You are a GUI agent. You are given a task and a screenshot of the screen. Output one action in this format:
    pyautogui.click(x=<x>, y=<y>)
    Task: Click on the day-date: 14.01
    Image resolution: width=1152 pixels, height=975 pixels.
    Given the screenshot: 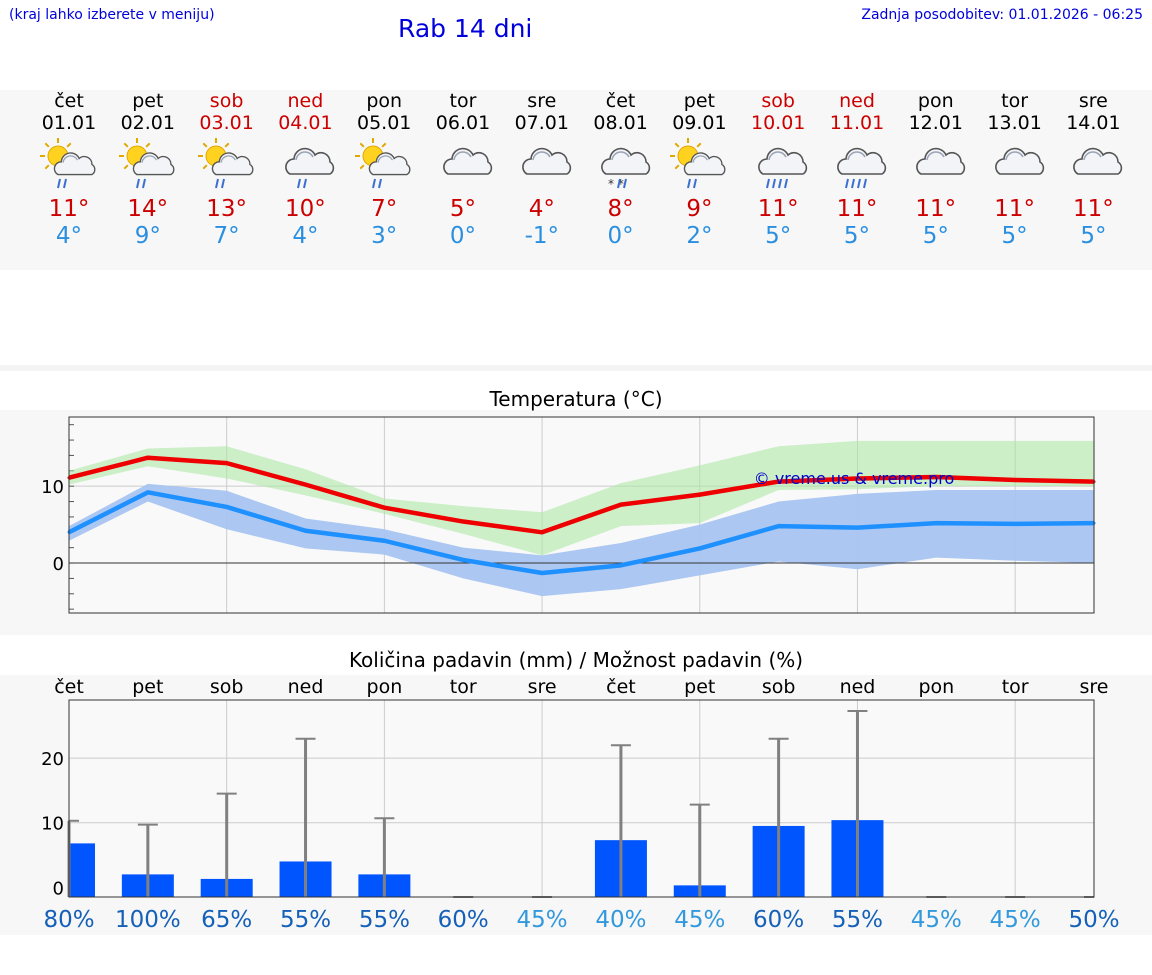 What is the action you would take?
    pyautogui.click(x=1093, y=123)
    